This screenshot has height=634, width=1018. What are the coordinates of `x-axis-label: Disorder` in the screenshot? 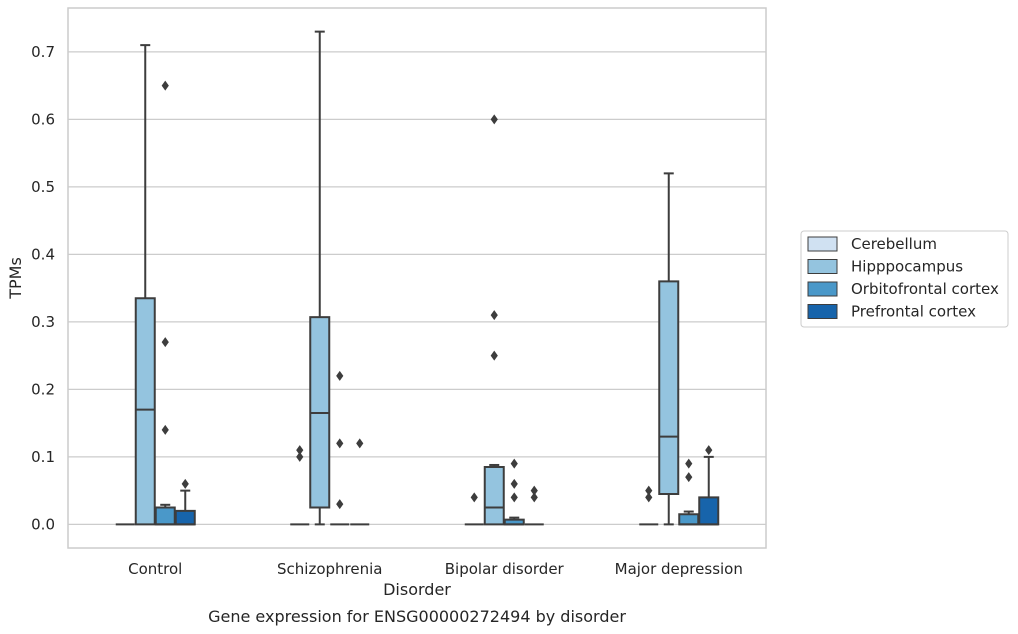 It's located at (417, 589).